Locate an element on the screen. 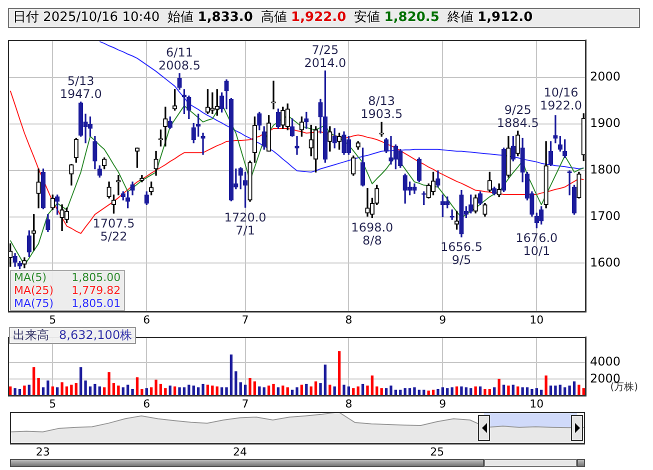 The width and height of the screenshot is (653, 470). chart-title: 日付 2025/10/16 10:40 is located at coordinates (86, 17).